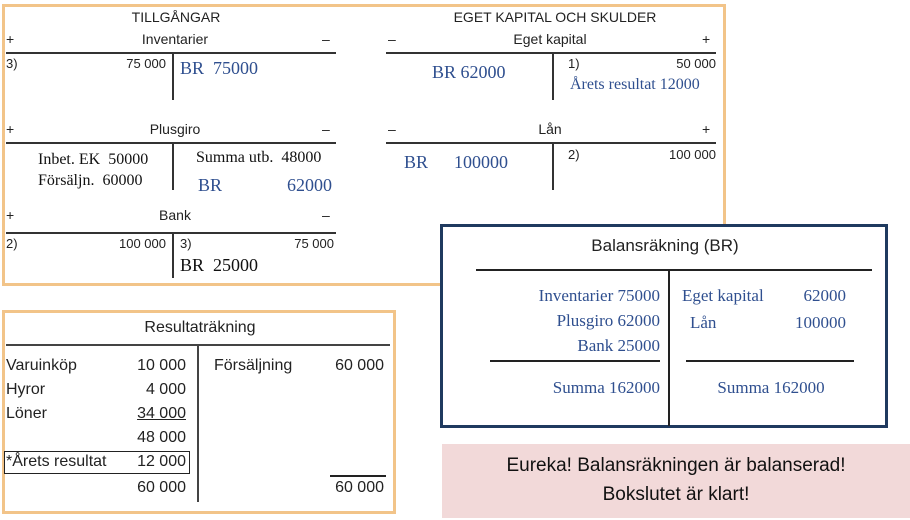 The width and height of the screenshot is (910, 520). Describe the element at coordinates (210, 185) in the screenshot. I see `plusgiro-right-note2-label: BR` at that location.